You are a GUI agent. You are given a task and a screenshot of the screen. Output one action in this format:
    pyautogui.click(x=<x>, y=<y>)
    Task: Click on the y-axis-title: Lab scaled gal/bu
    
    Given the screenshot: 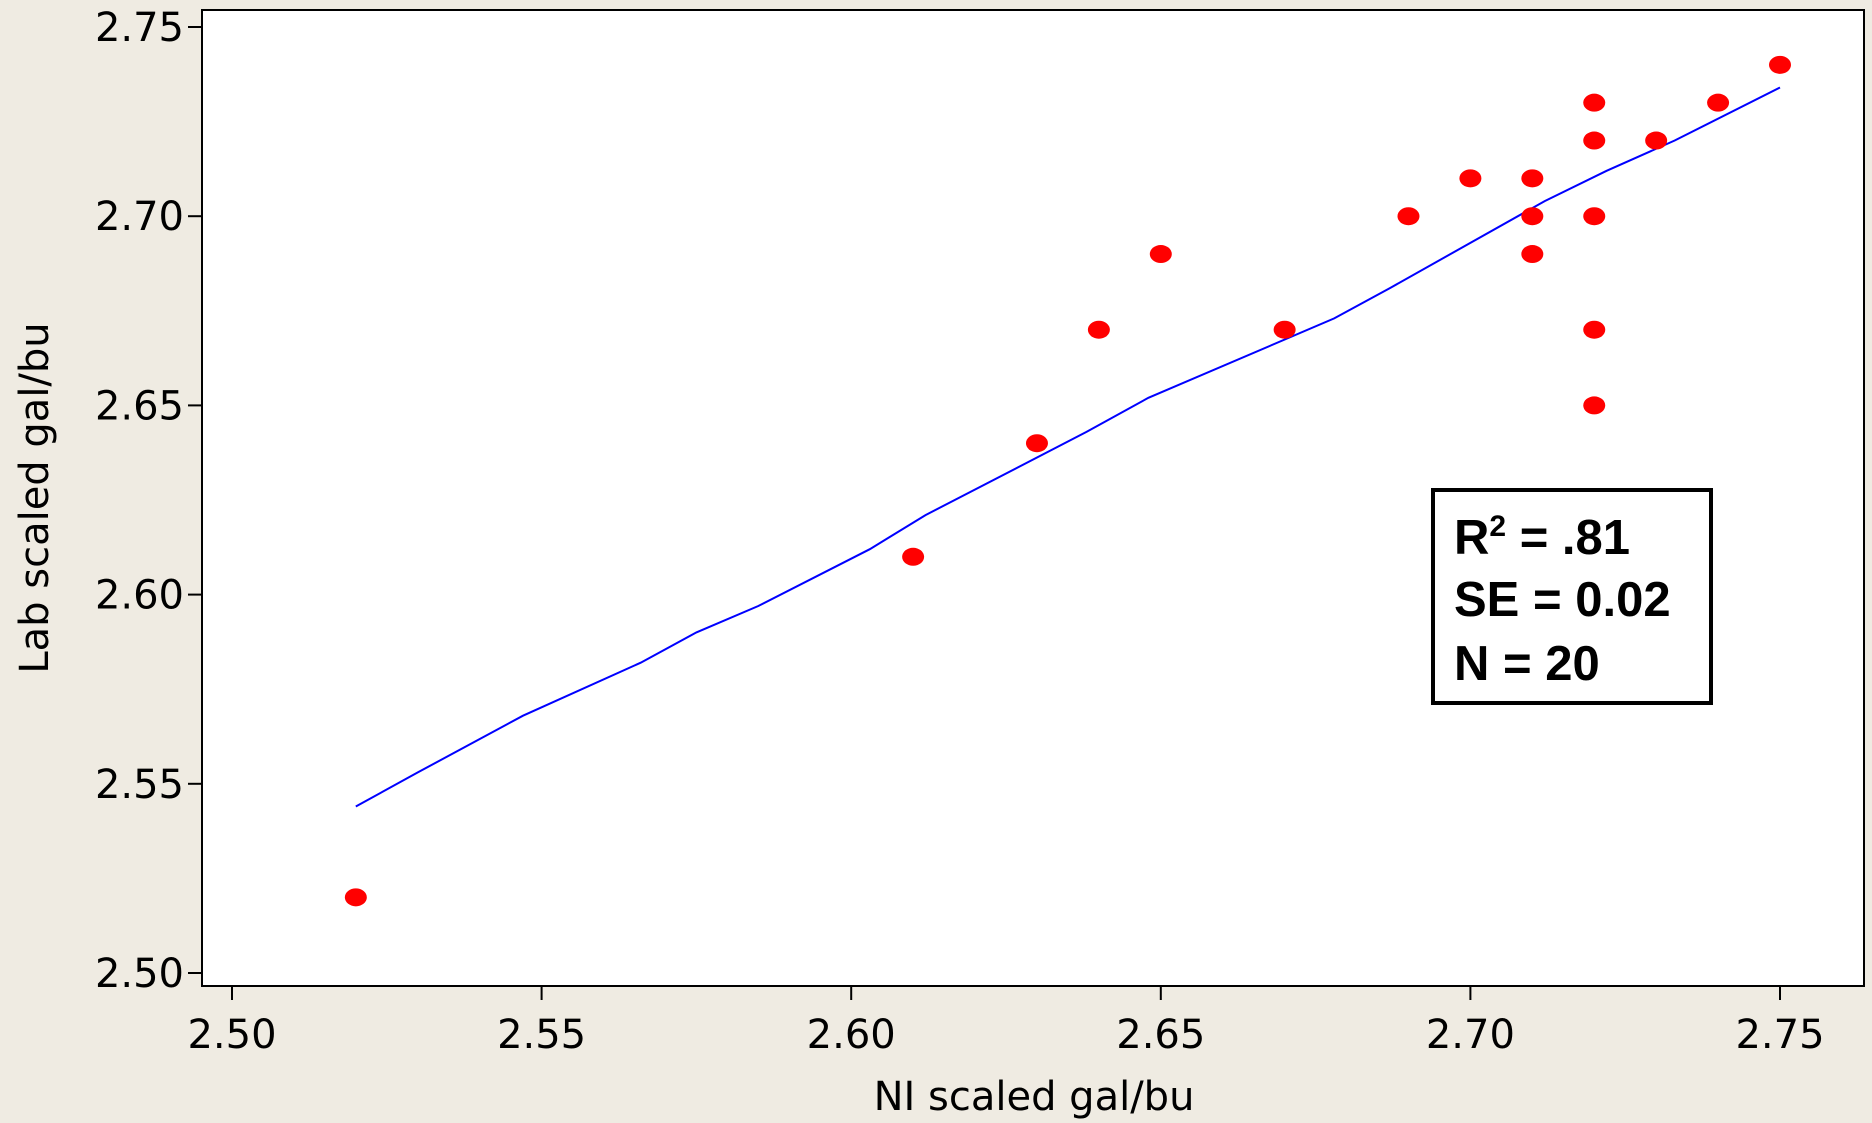 What is the action you would take?
    pyautogui.click(x=35, y=497)
    